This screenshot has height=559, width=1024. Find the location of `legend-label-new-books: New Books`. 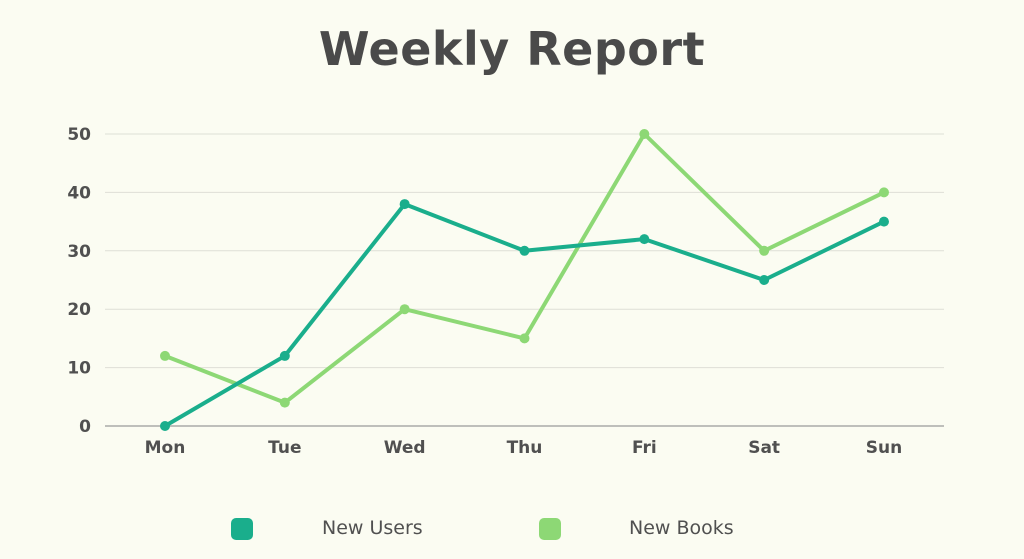

legend-label-new-books: New Books is located at coordinates (681, 528).